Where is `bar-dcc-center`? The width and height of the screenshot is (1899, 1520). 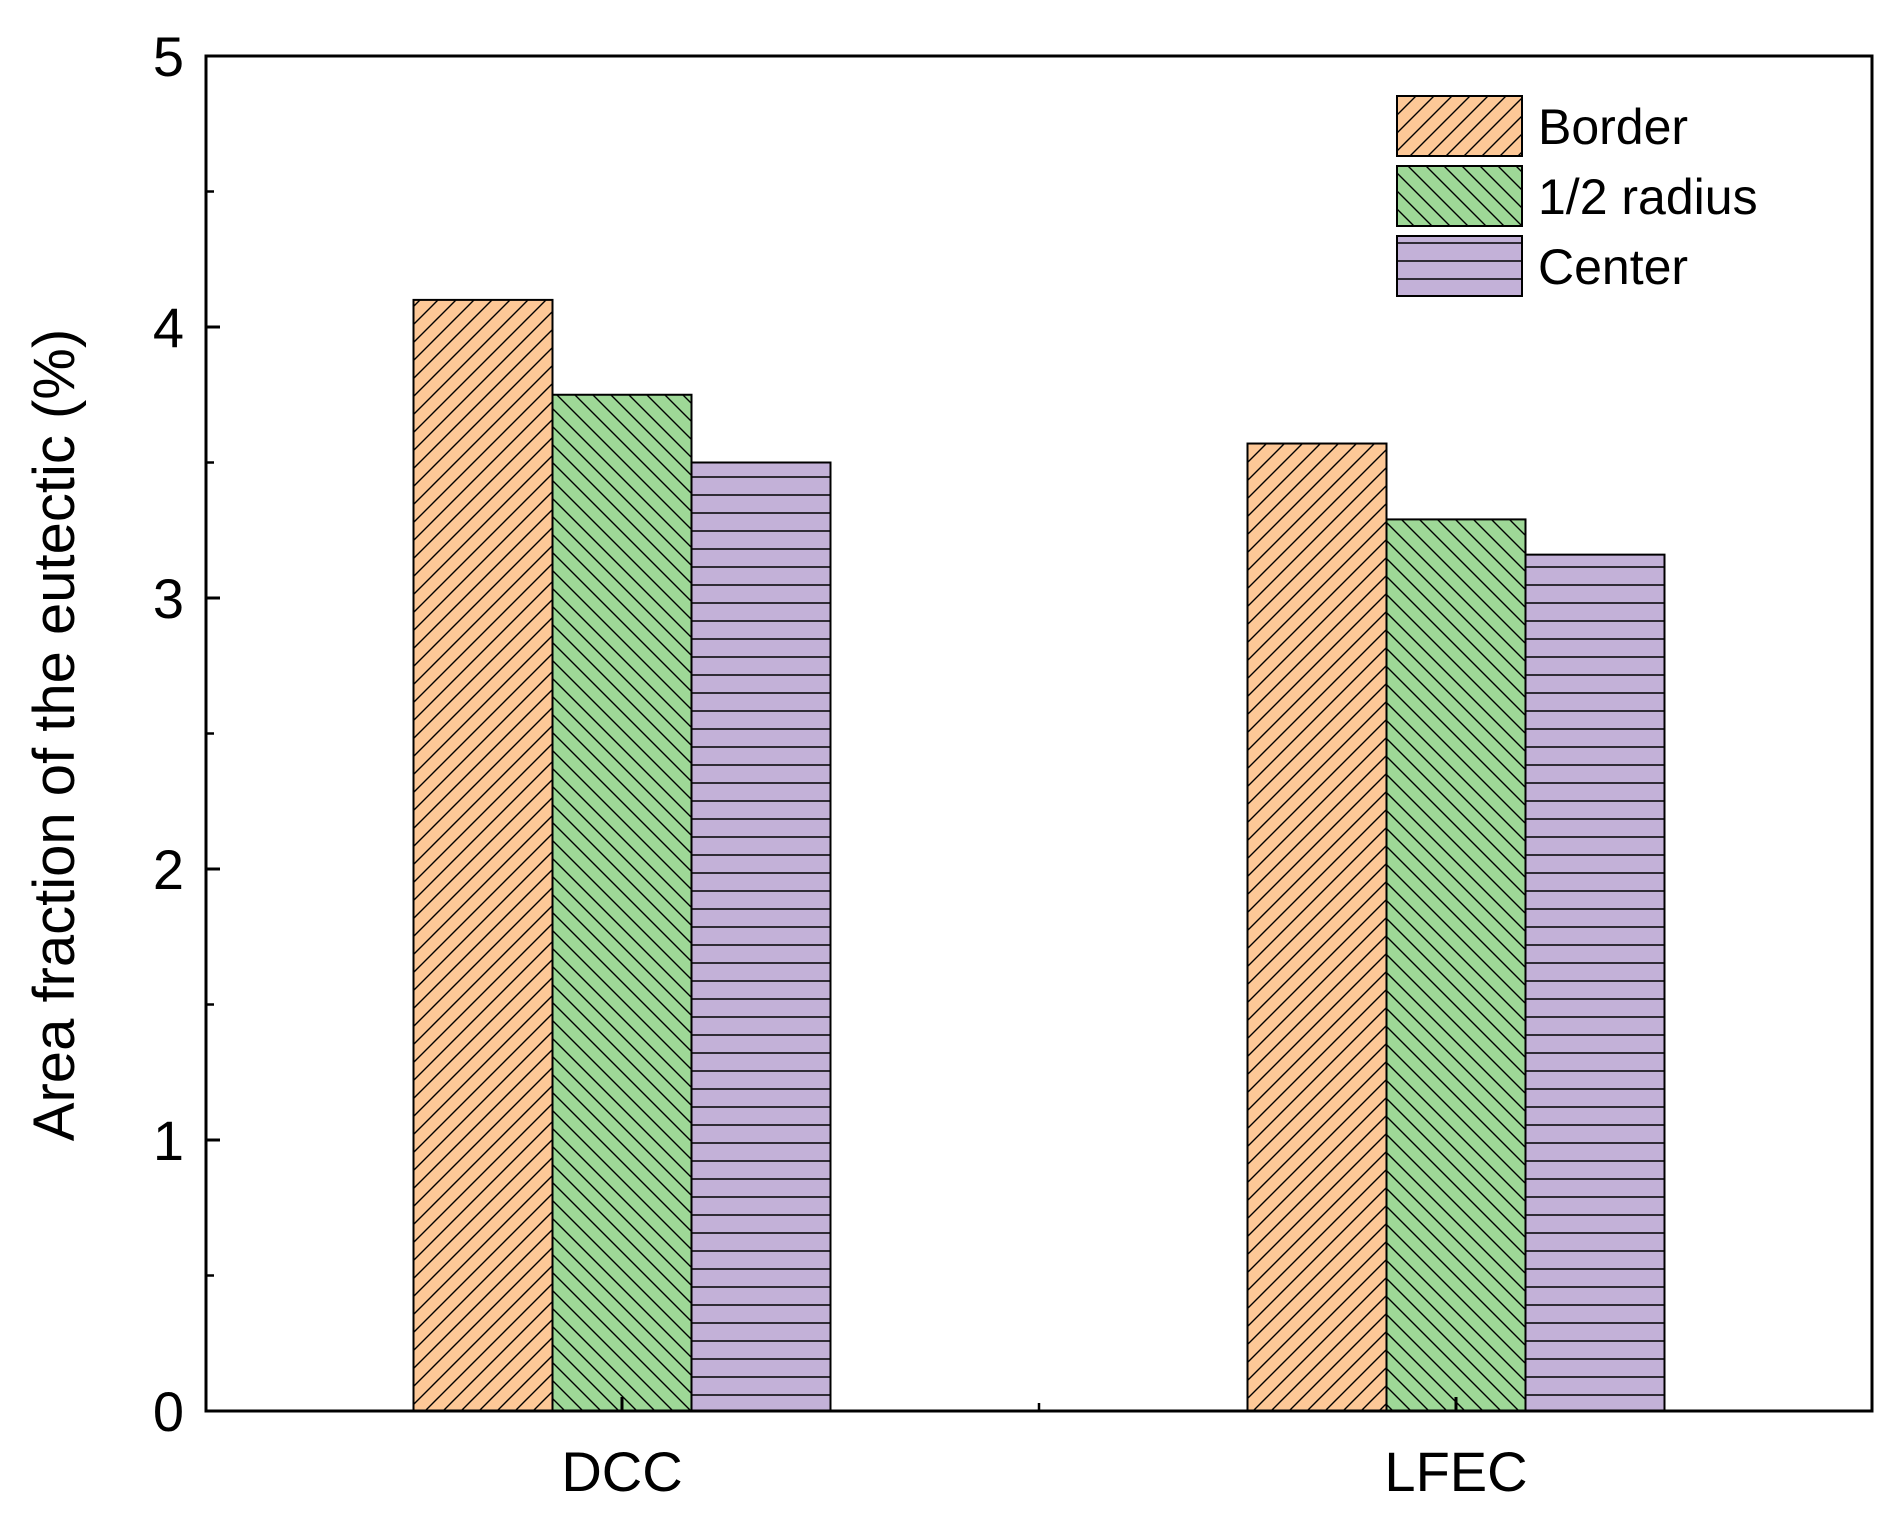 bar-dcc-center is located at coordinates (761, 936).